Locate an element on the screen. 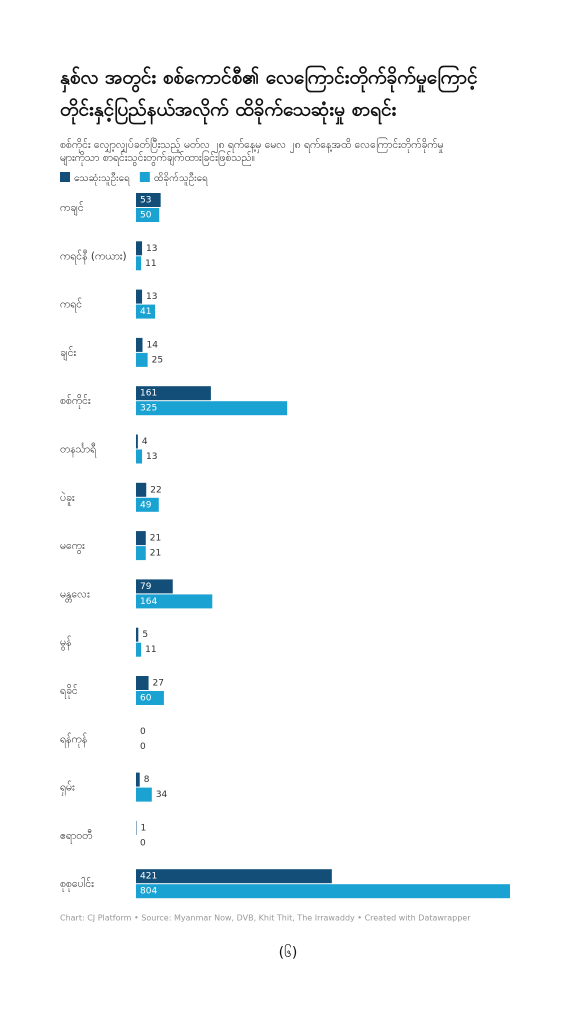  value-label: 5 is located at coordinates (145, 635).